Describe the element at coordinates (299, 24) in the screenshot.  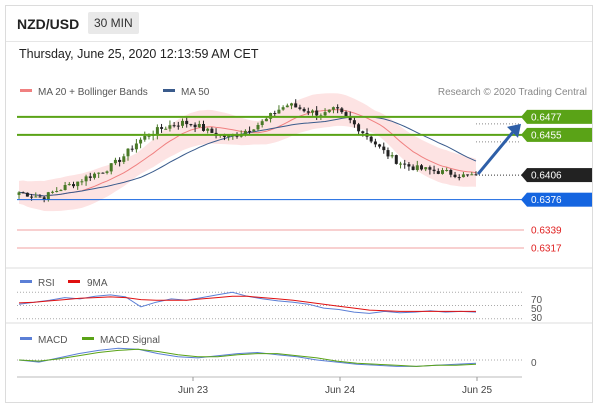
I see `chart-header: NZD/USD 30 MIN` at that location.